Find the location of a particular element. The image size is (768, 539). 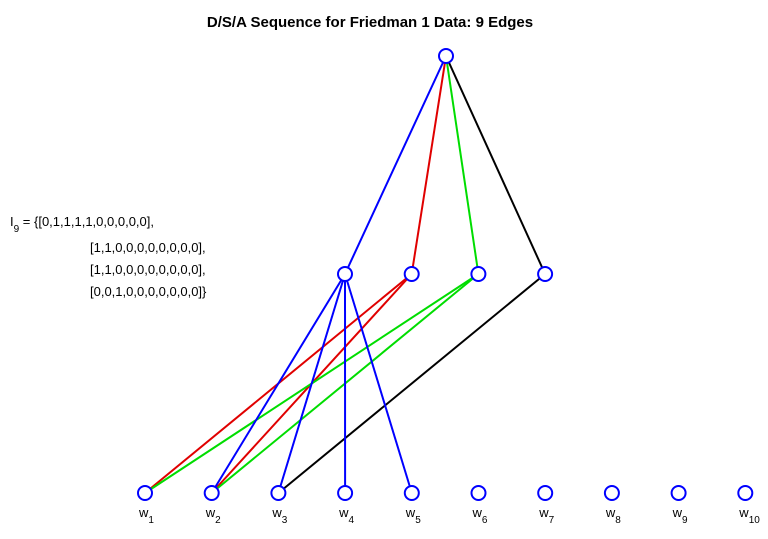

leaf-label: w1 is located at coordinates (146, 515).